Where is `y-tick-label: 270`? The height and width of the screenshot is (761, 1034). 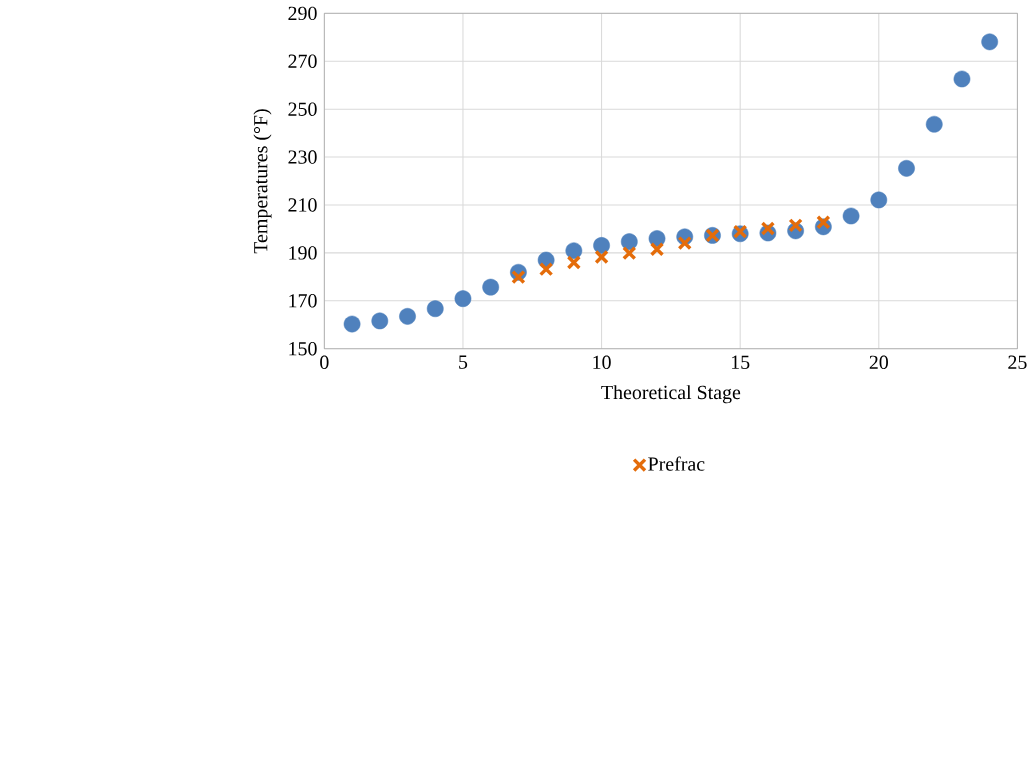 y-tick-label: 270 is located at coordinates (302, 61).